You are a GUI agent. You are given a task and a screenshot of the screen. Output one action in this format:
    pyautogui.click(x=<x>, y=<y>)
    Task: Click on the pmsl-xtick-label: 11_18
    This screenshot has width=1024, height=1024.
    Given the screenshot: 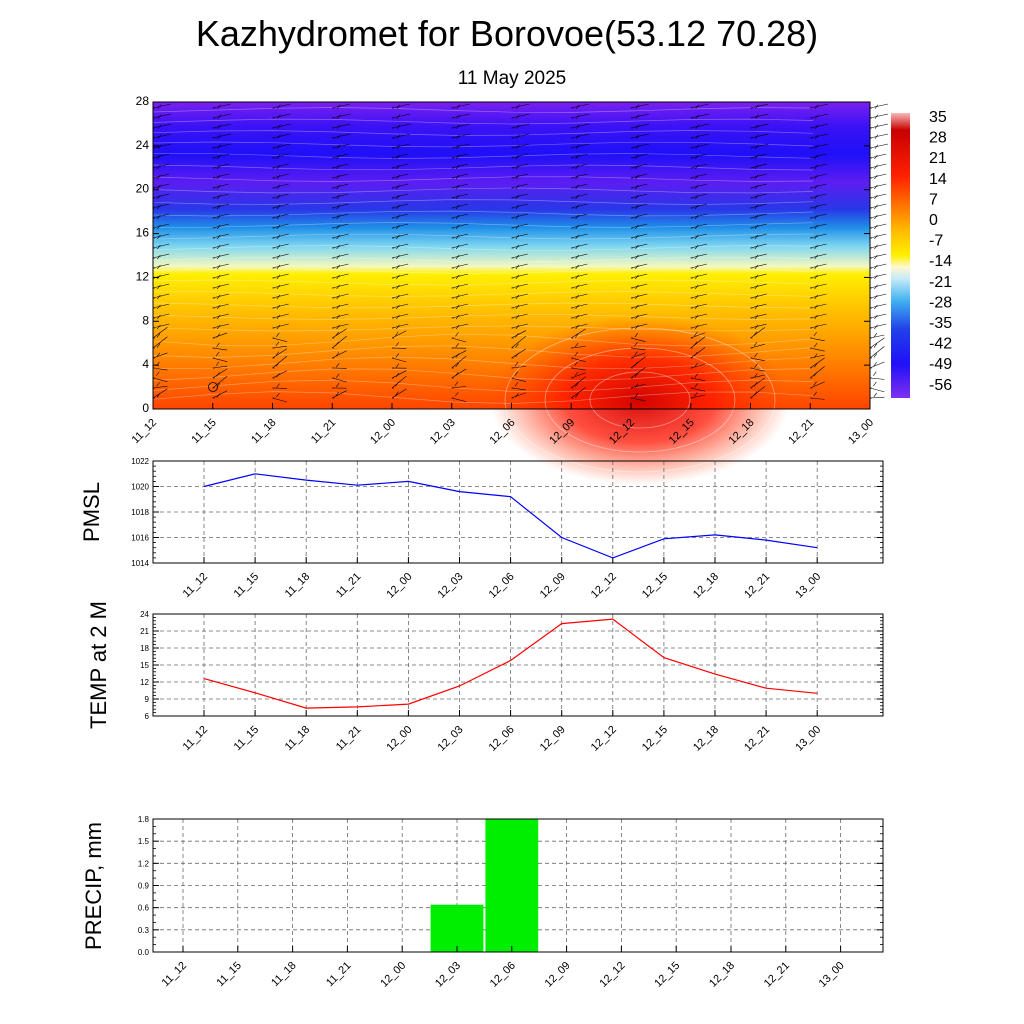 What is the action you would take?
    pyautogui.click(x=298, y=586)
    